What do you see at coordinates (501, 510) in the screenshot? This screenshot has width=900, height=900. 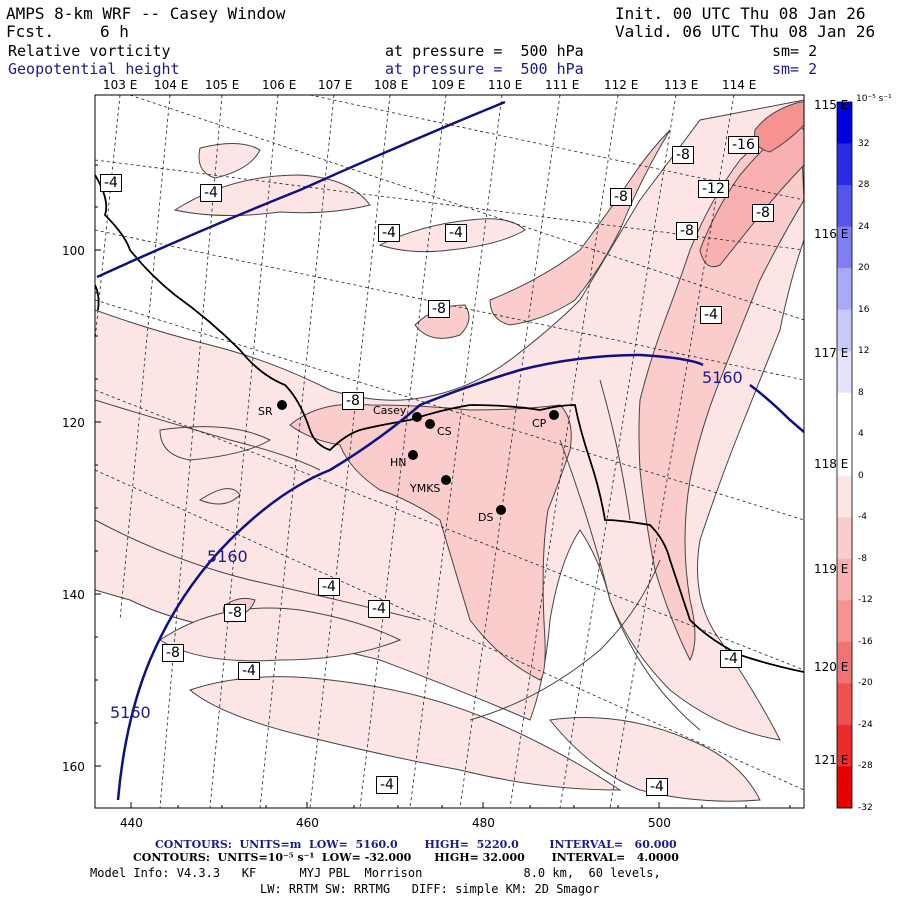 I see `station-dot-ds` at bounding box center [501, 510].